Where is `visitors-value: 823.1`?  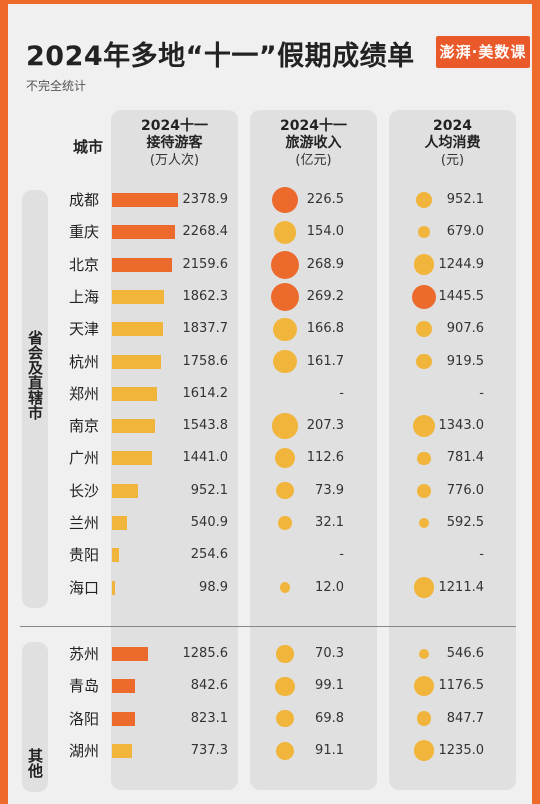
visitors-value: 823.1 is located at coordinates (209, 718).